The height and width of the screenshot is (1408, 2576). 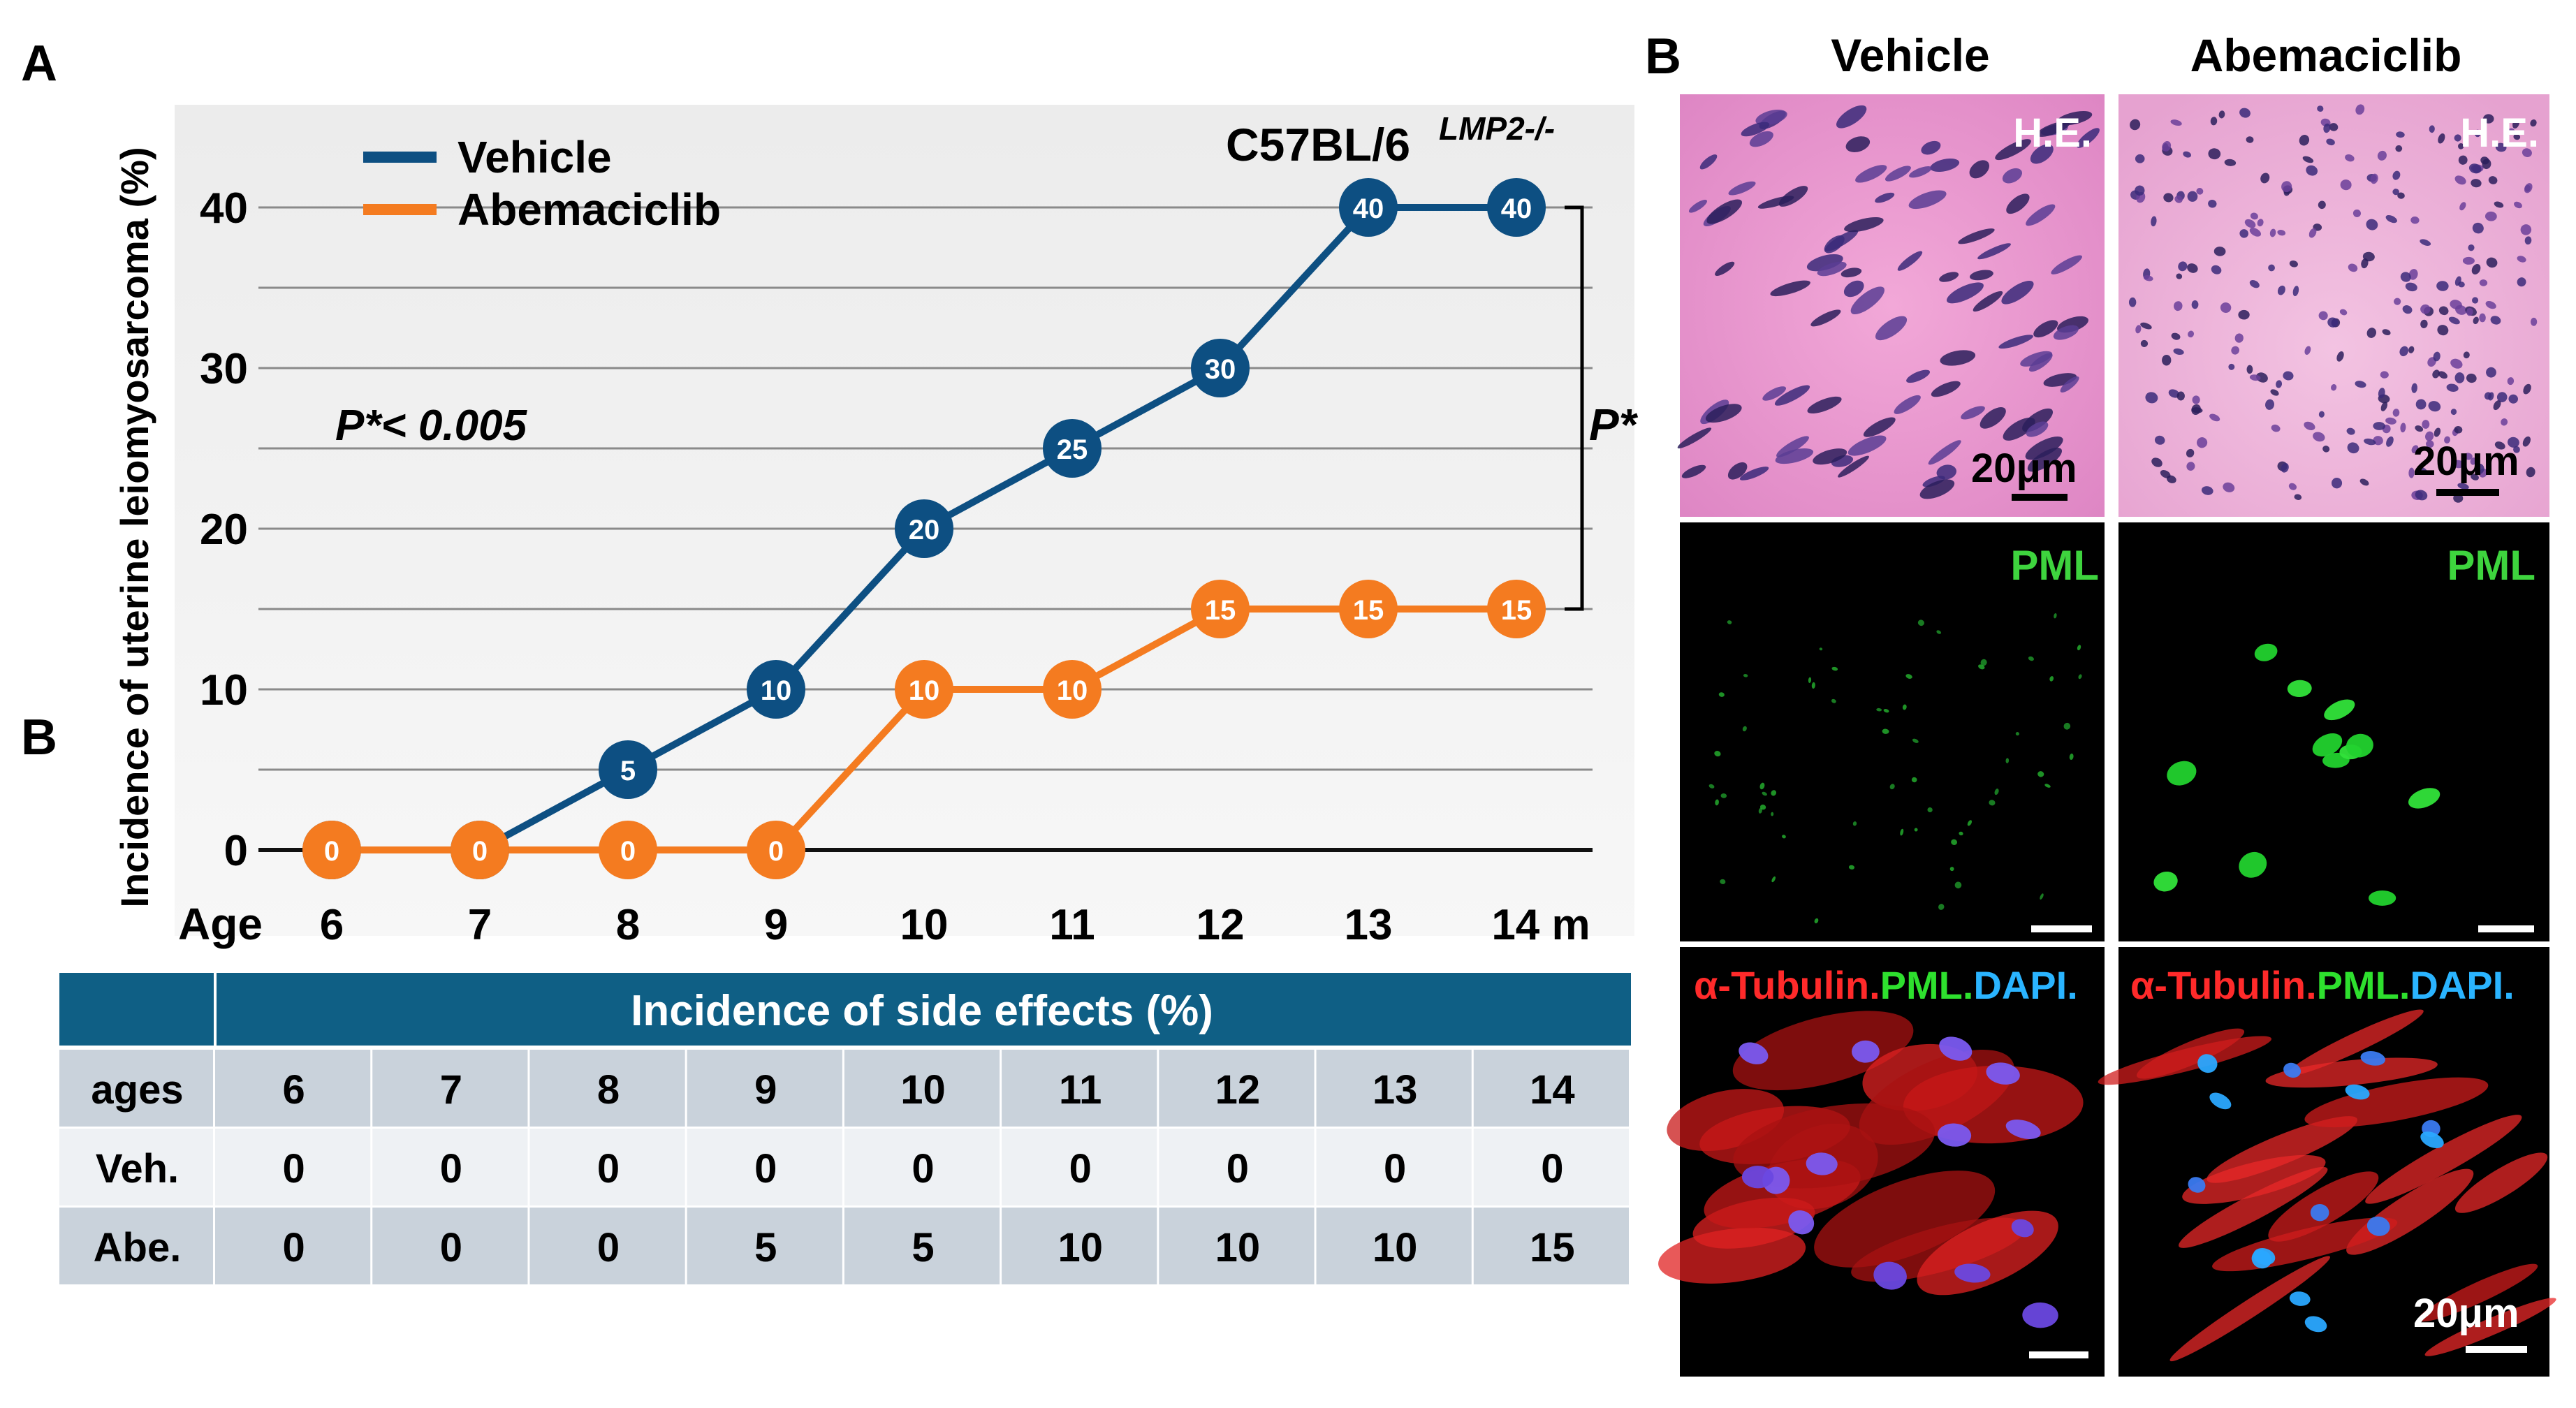 What do you see at coordinates (1395, 1090) in the screenshot?
I see `table-cell: 13` at bounding box center [1395, 1090].